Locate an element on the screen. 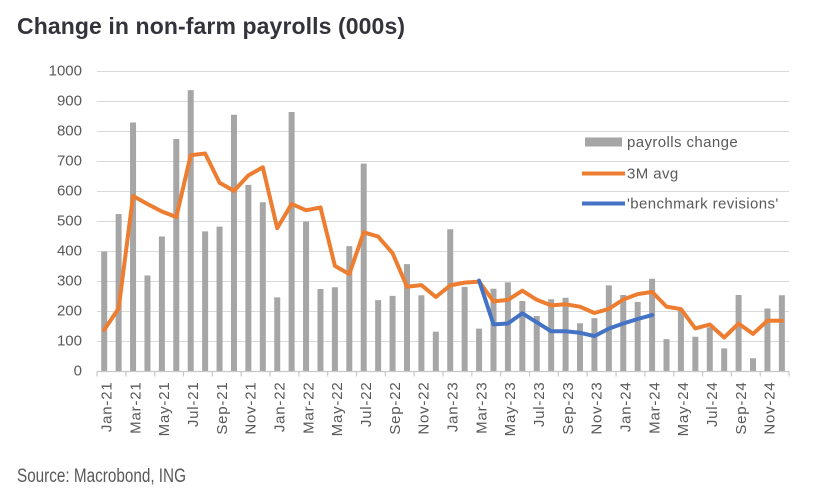 This screenshot has width=826, height=497. svg-text: 3M avg is located at coordinates (653, 174).